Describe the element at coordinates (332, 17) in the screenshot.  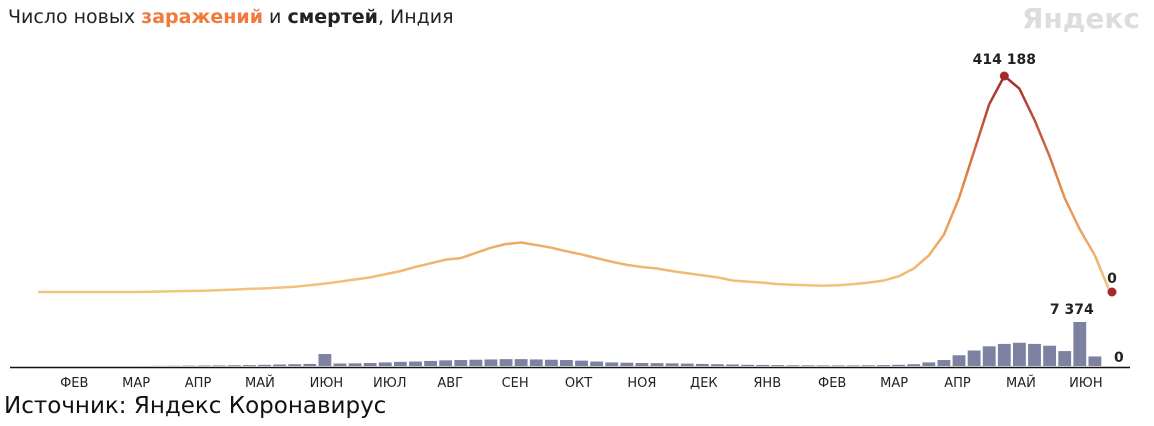
I see `title-deaths: смертей` at that location.